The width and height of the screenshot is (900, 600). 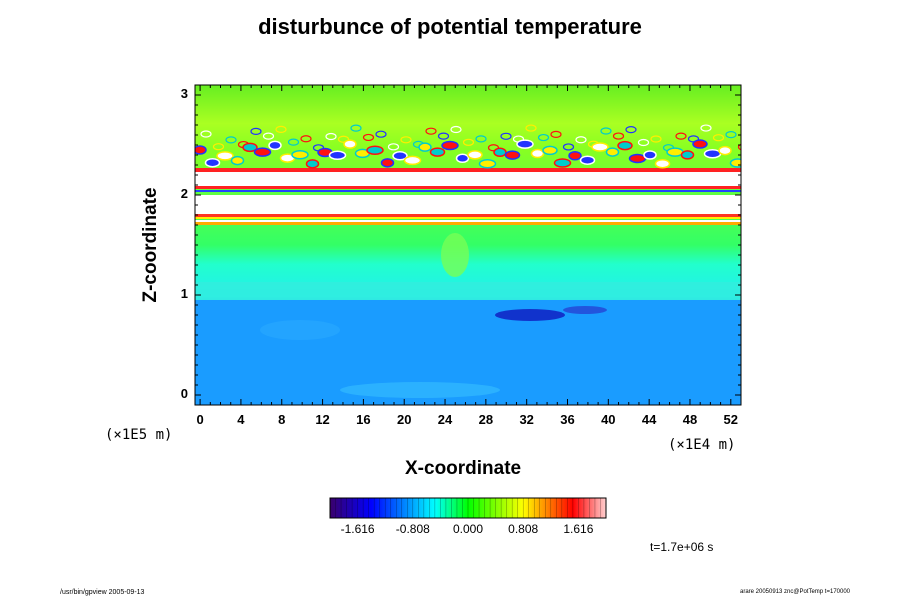 I want to click on y-tick-label: 3, so click(x=184, y=93).